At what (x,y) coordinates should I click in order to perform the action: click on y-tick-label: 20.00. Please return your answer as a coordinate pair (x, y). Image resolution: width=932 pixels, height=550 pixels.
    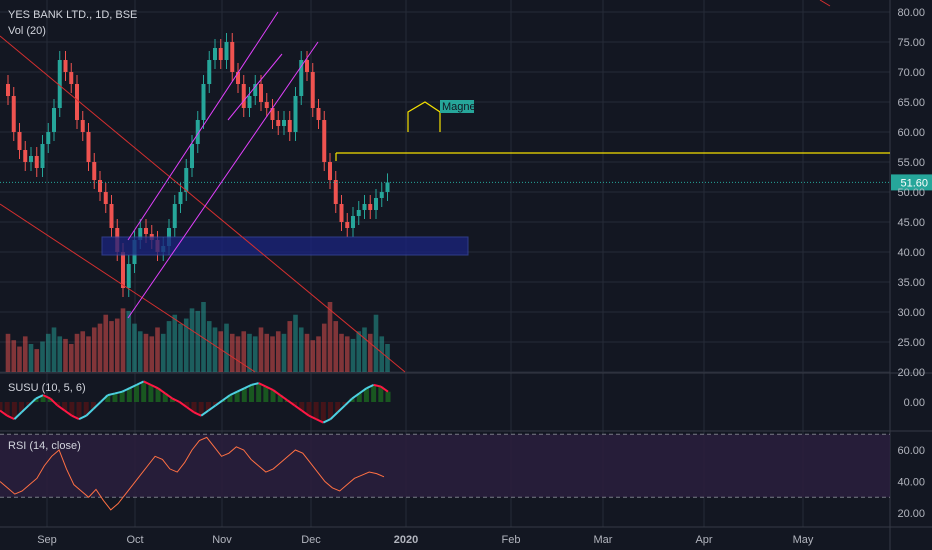
    Looking at the image, I should click on (911, 373).